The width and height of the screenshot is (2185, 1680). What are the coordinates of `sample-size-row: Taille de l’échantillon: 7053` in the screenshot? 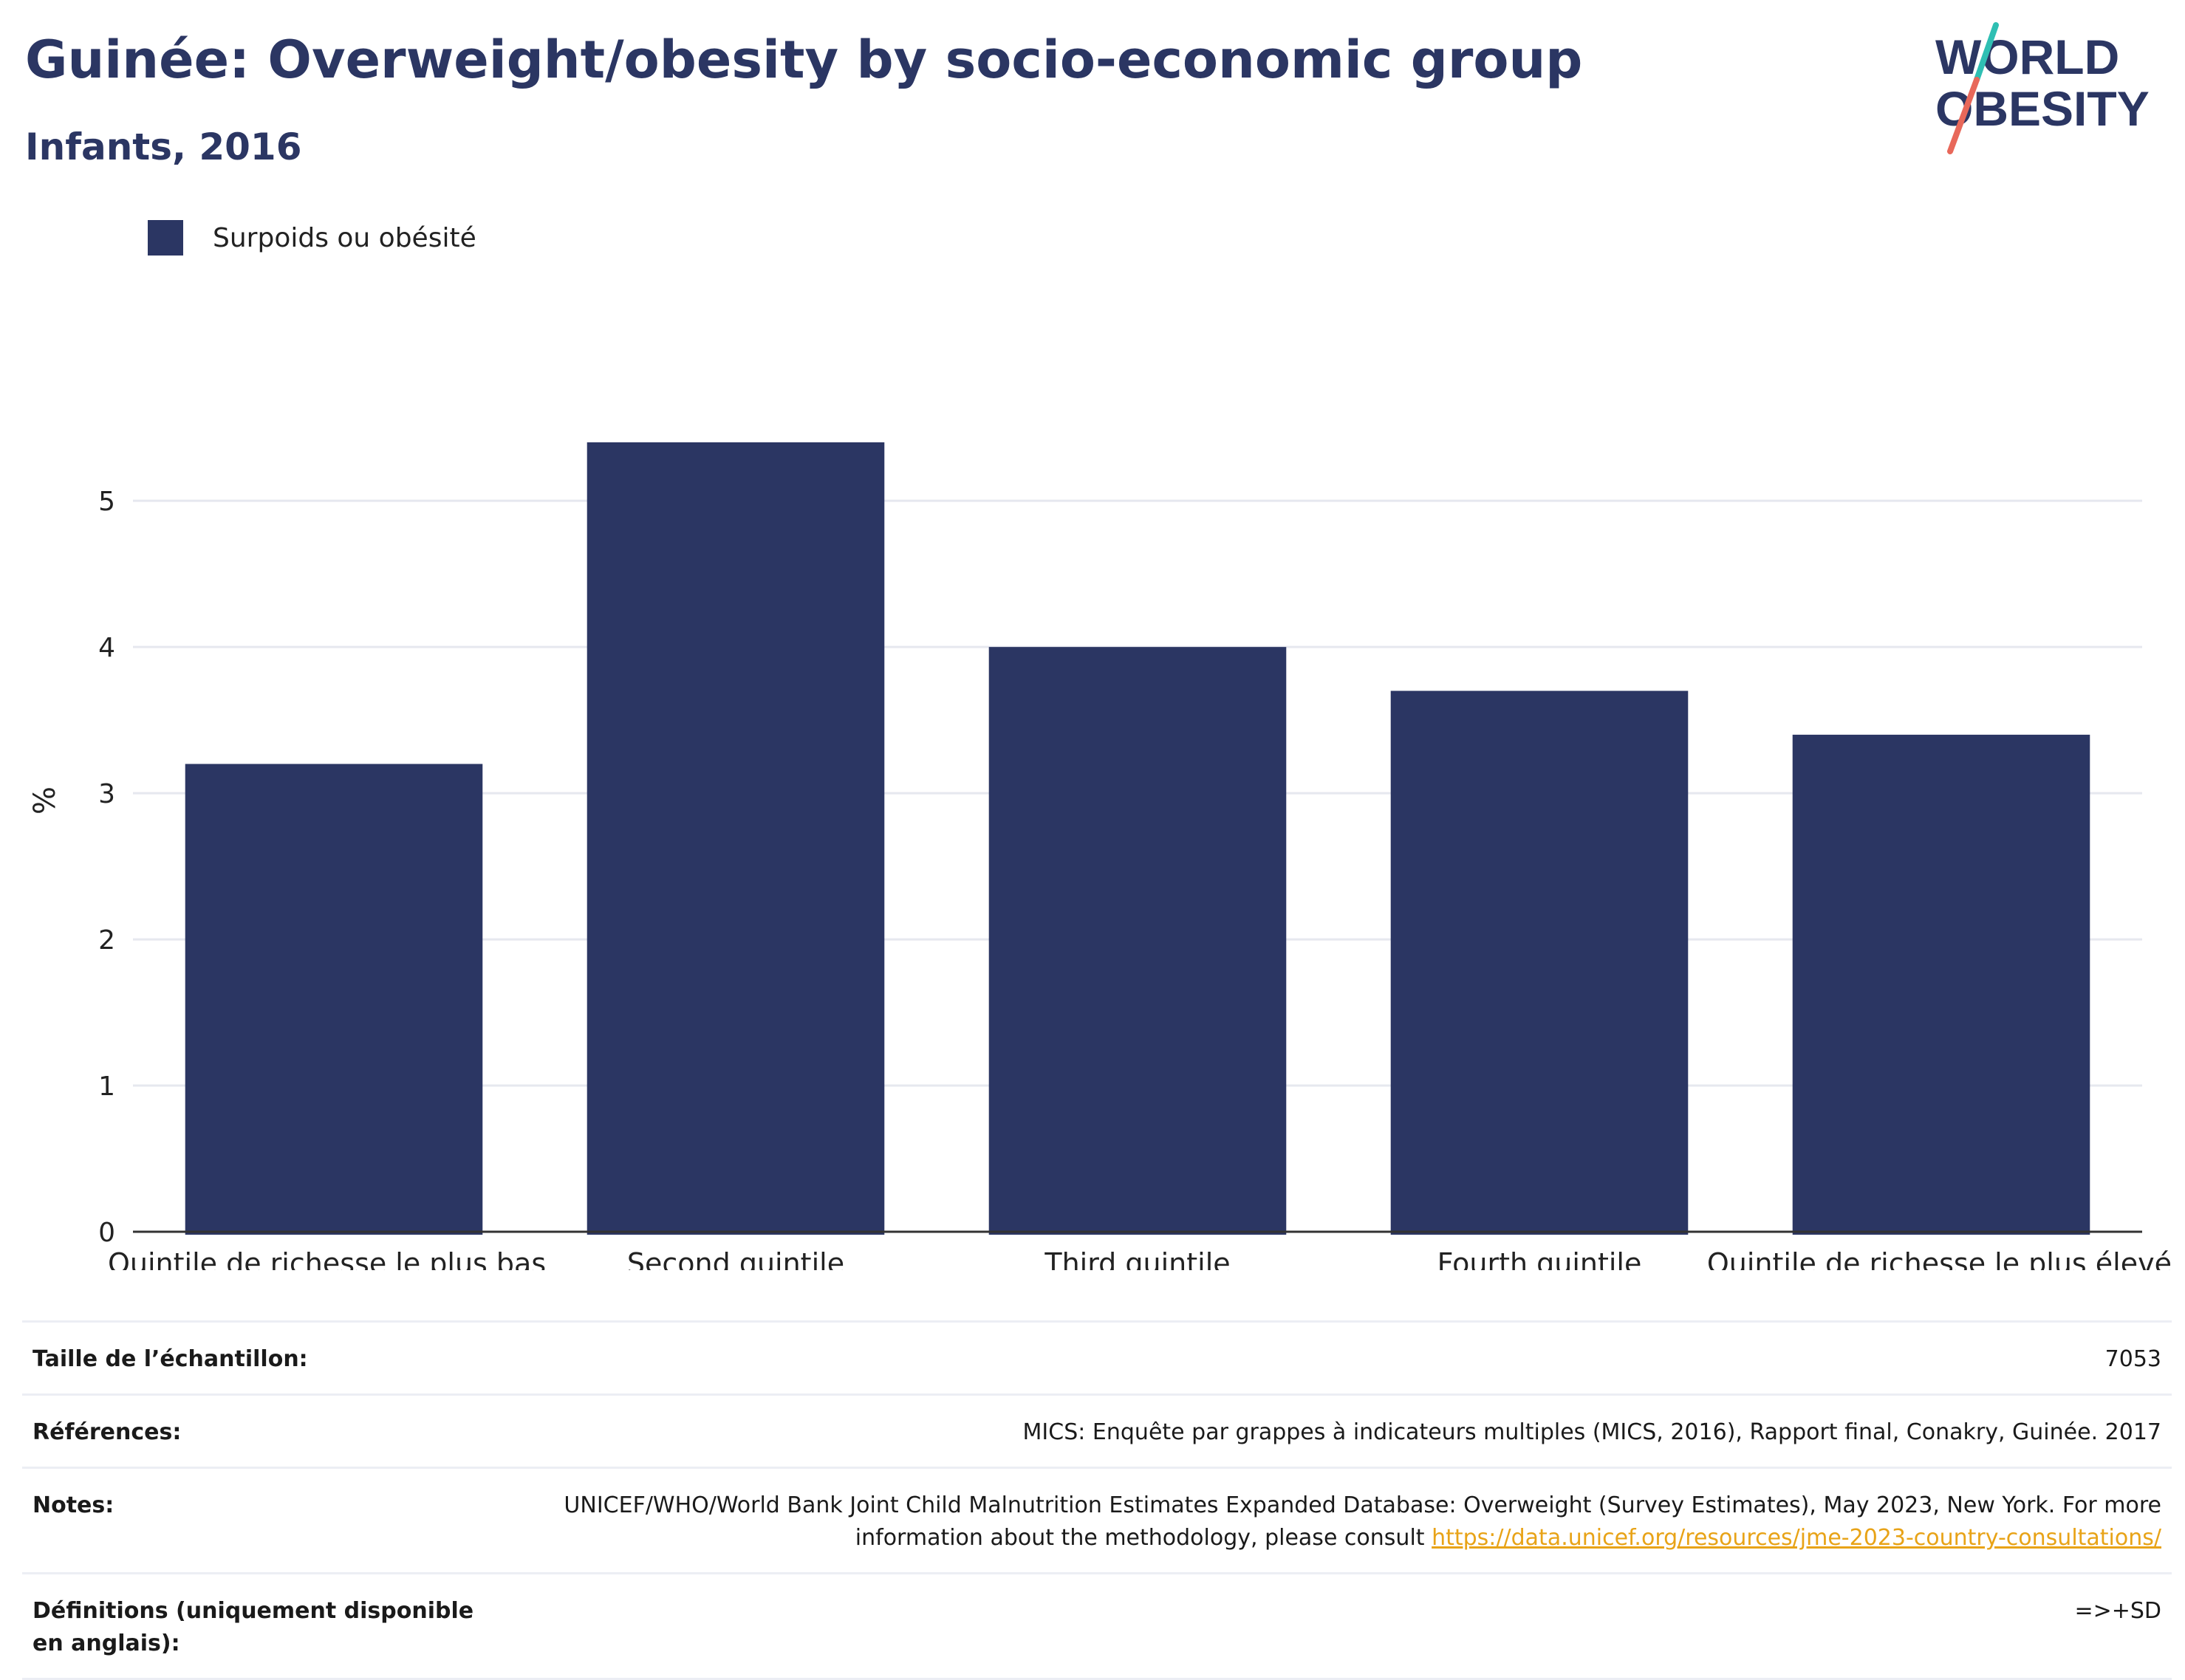 It's located at (1097, 1358).